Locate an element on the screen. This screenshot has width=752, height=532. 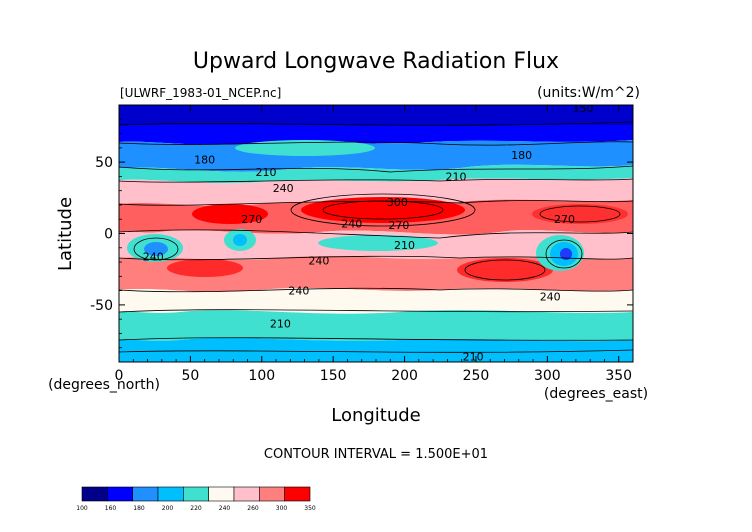
pacific-warm-pool-cool is located at coordinates (378, 243).